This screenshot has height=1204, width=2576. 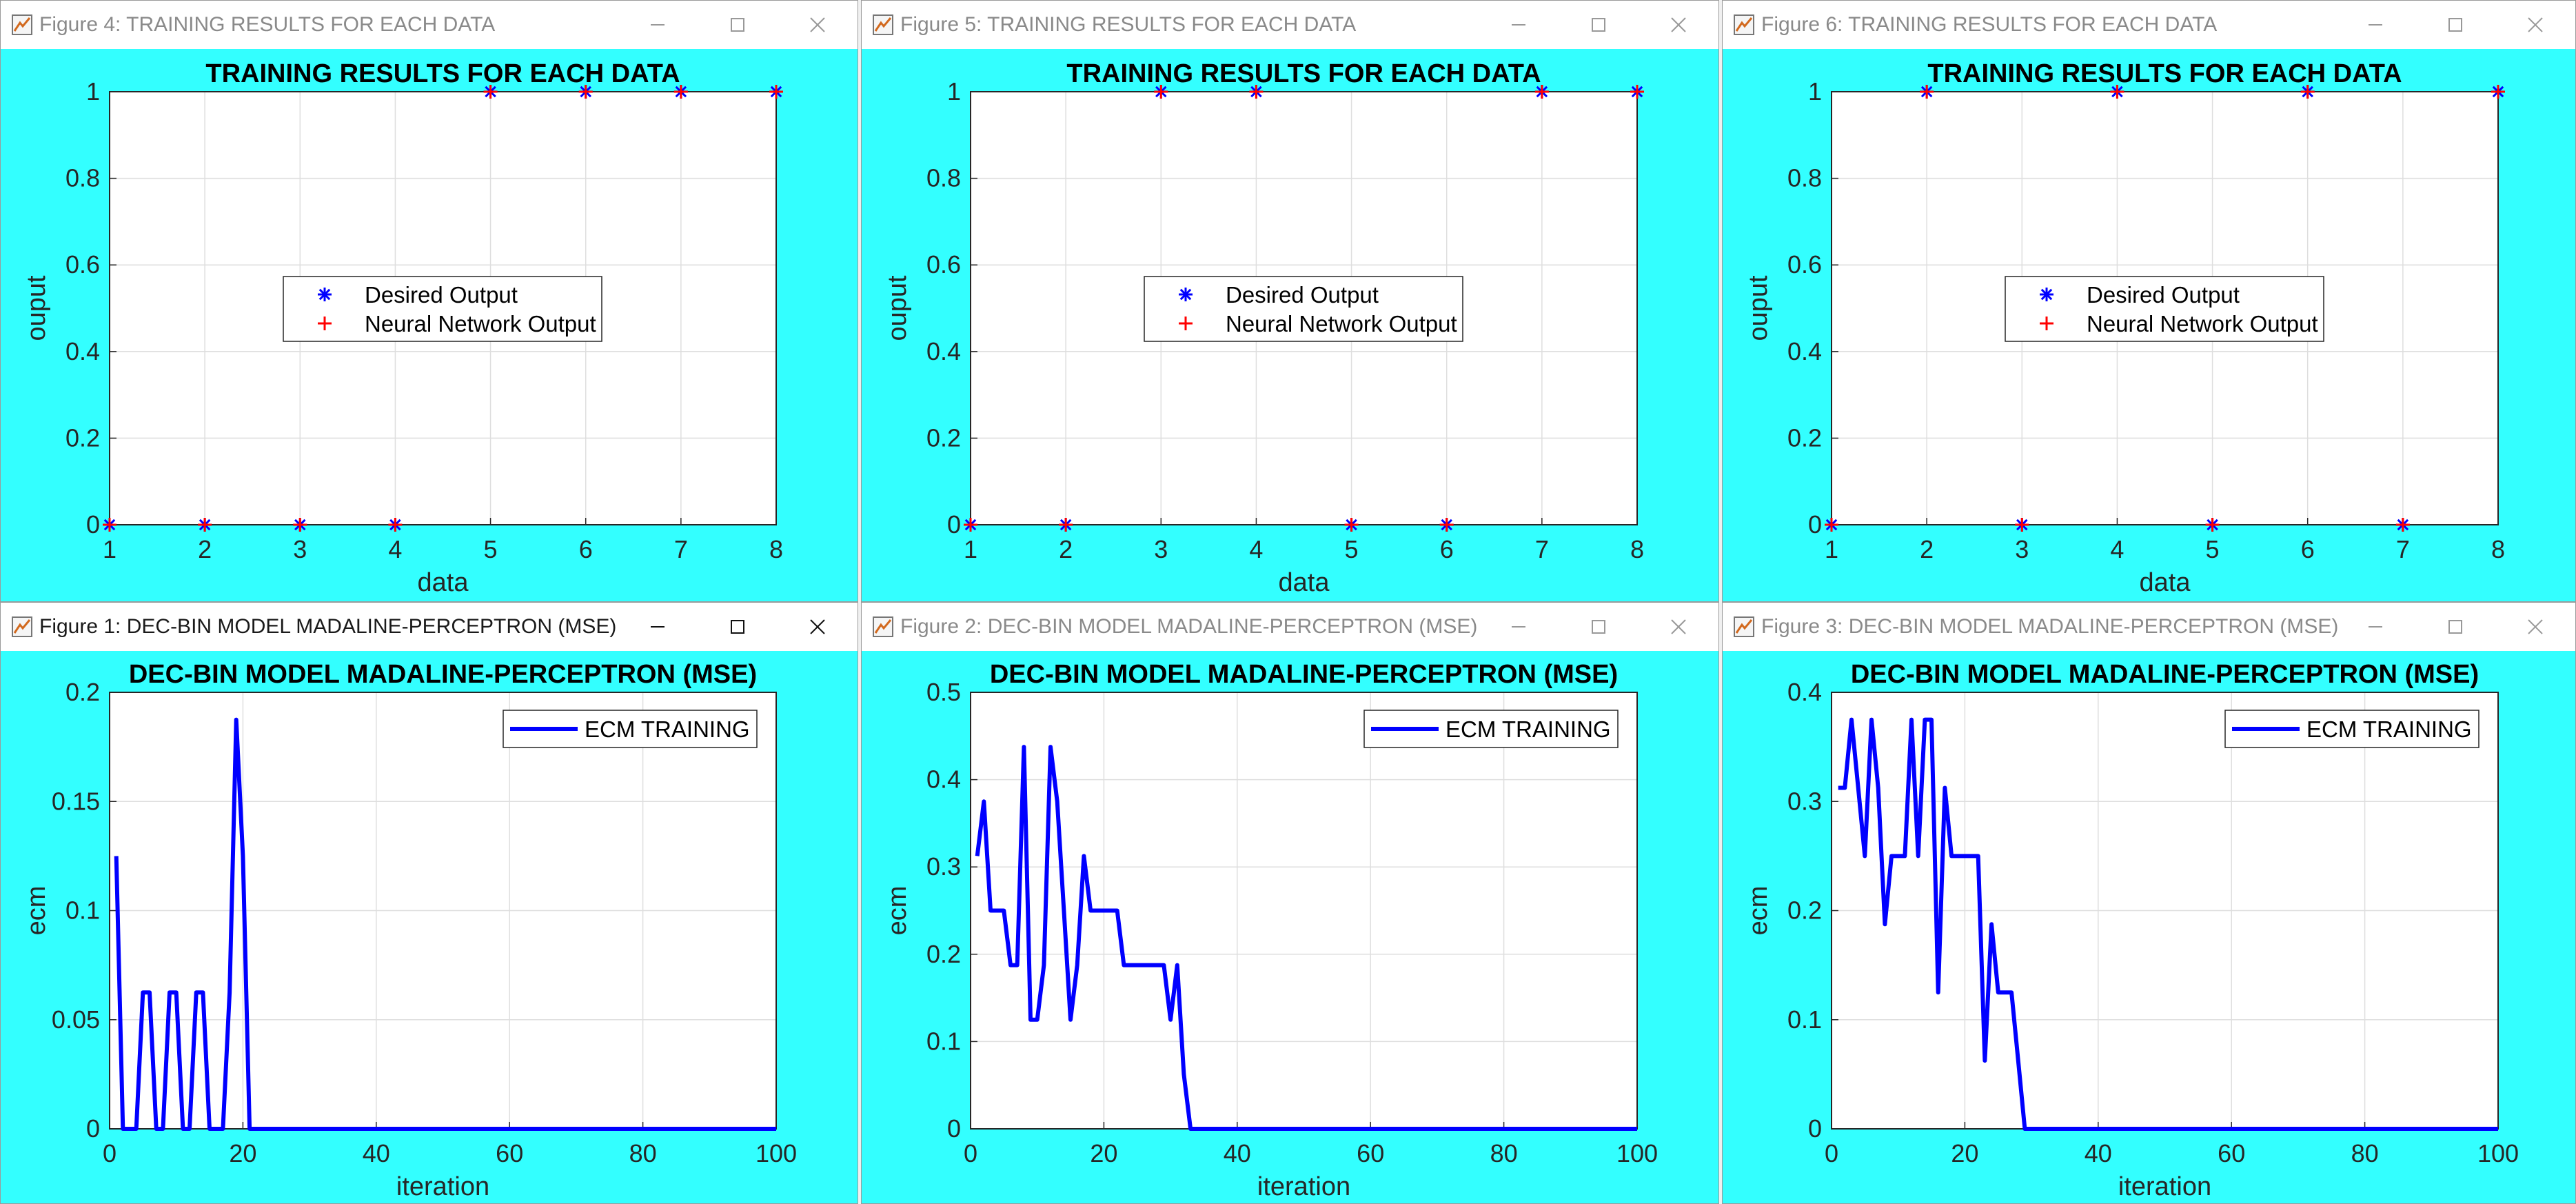 I want to click on y-tick-label: 0, so click(x=954, y=524).